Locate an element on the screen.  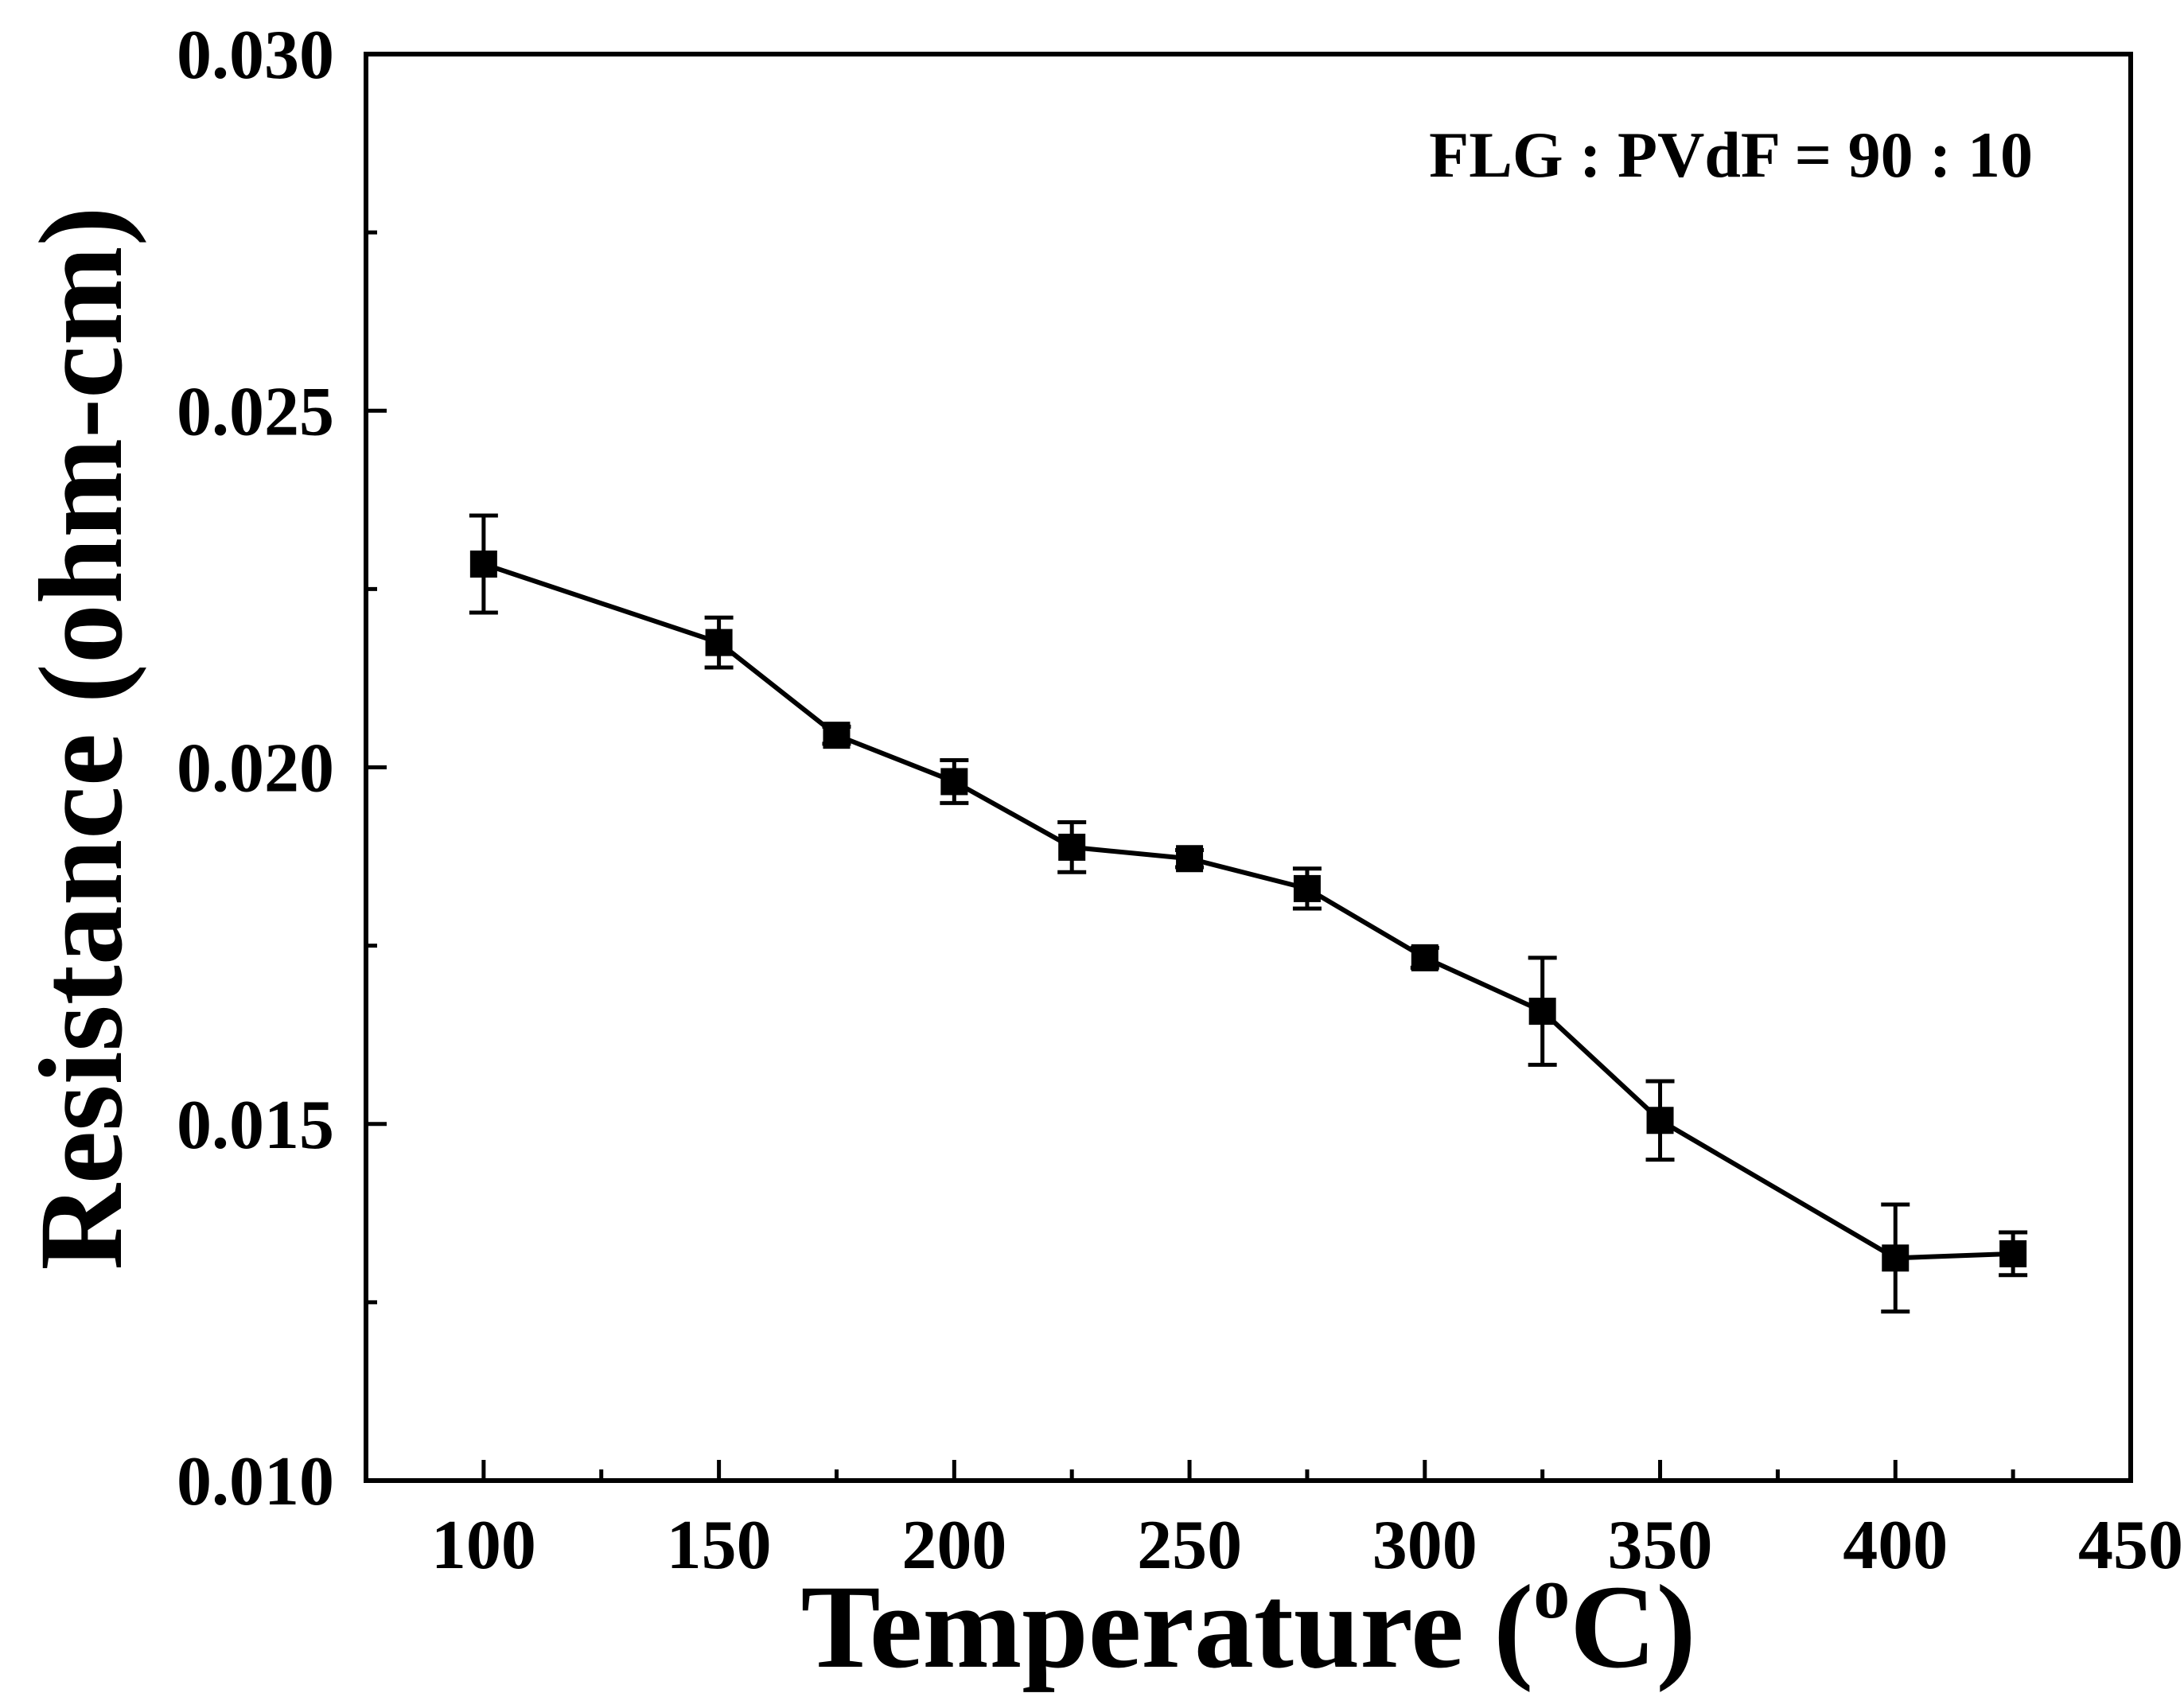
x-axis-title-suffix: C) is located at coordinates (1632, 1627).